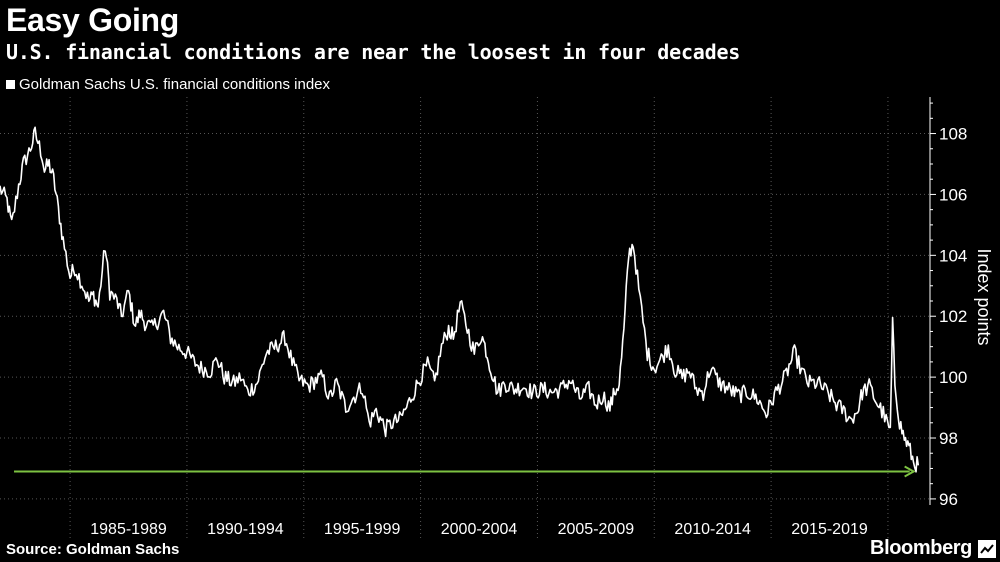 The image size is (1000, 562). I want to click on y-tick-label: 104, so click(953, 255).